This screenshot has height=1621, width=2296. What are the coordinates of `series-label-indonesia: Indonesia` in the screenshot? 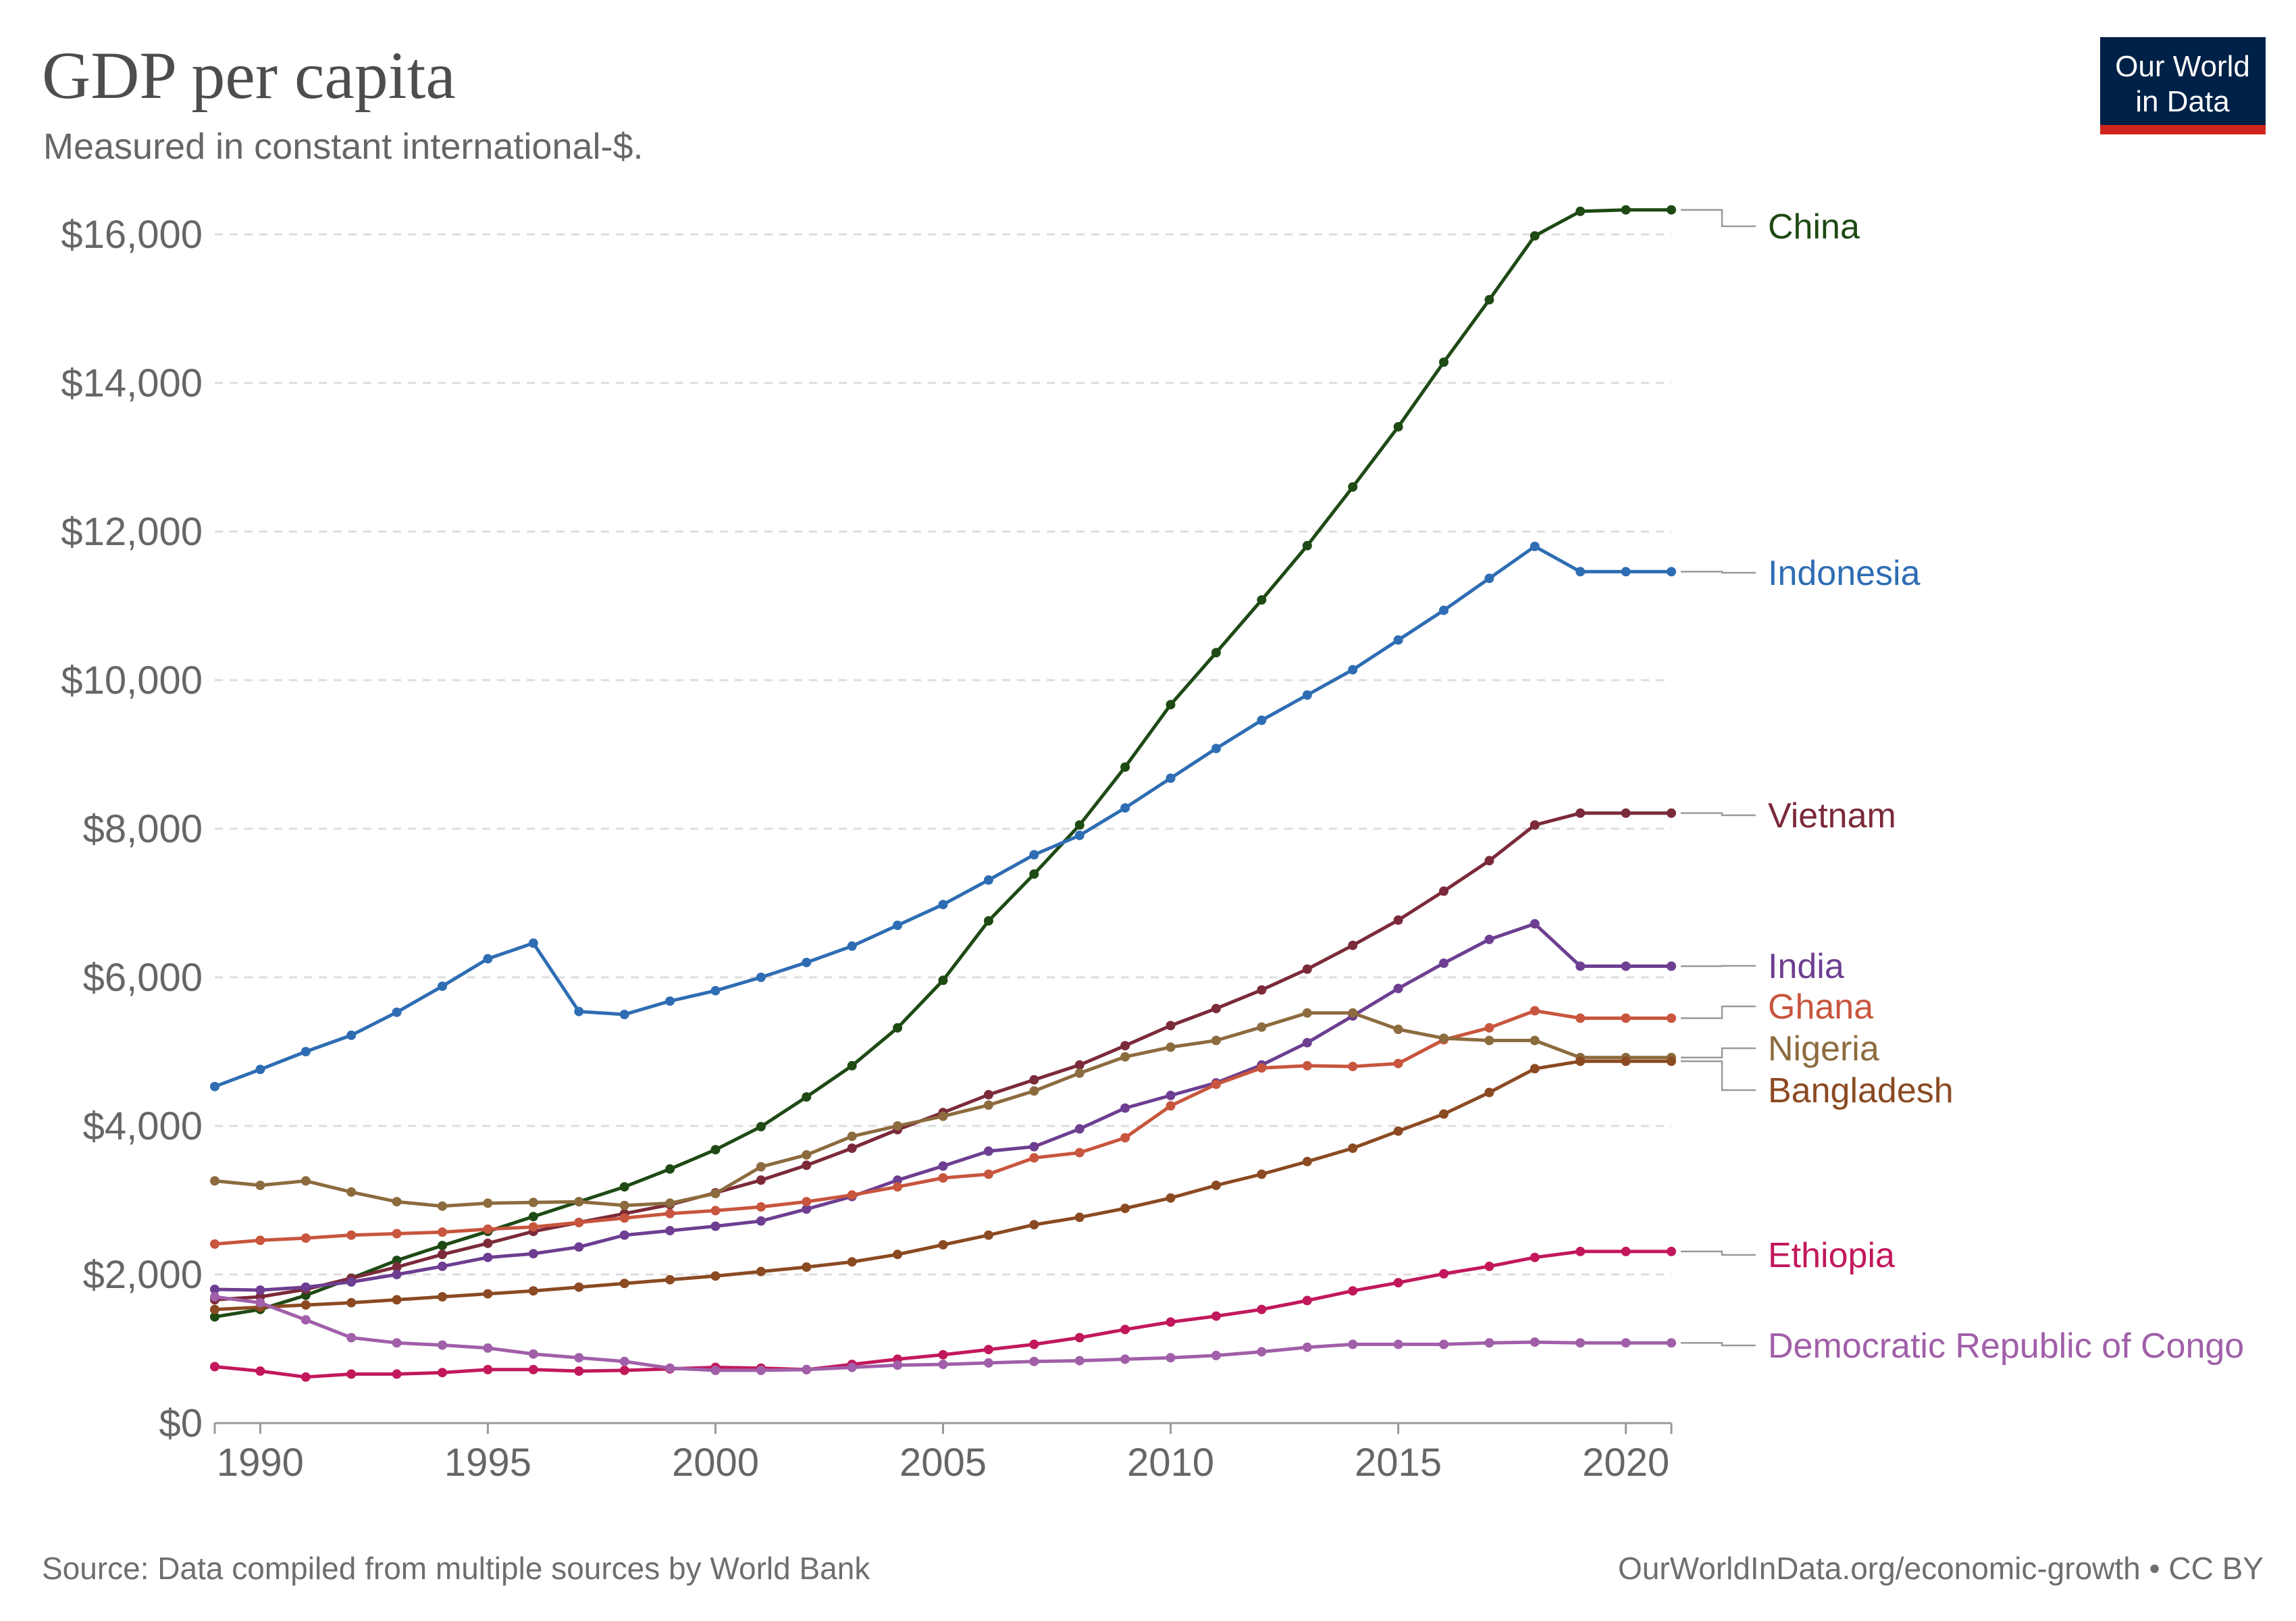 It's located at (1844, 573).